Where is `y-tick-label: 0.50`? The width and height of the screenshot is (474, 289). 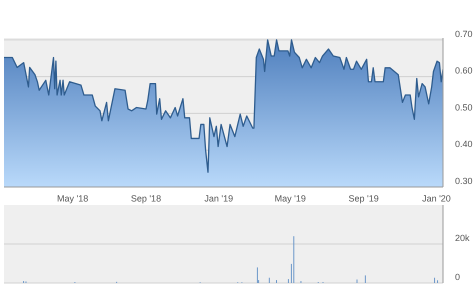 y-tick-label: 0.50 is located at coordinates (464, 107).